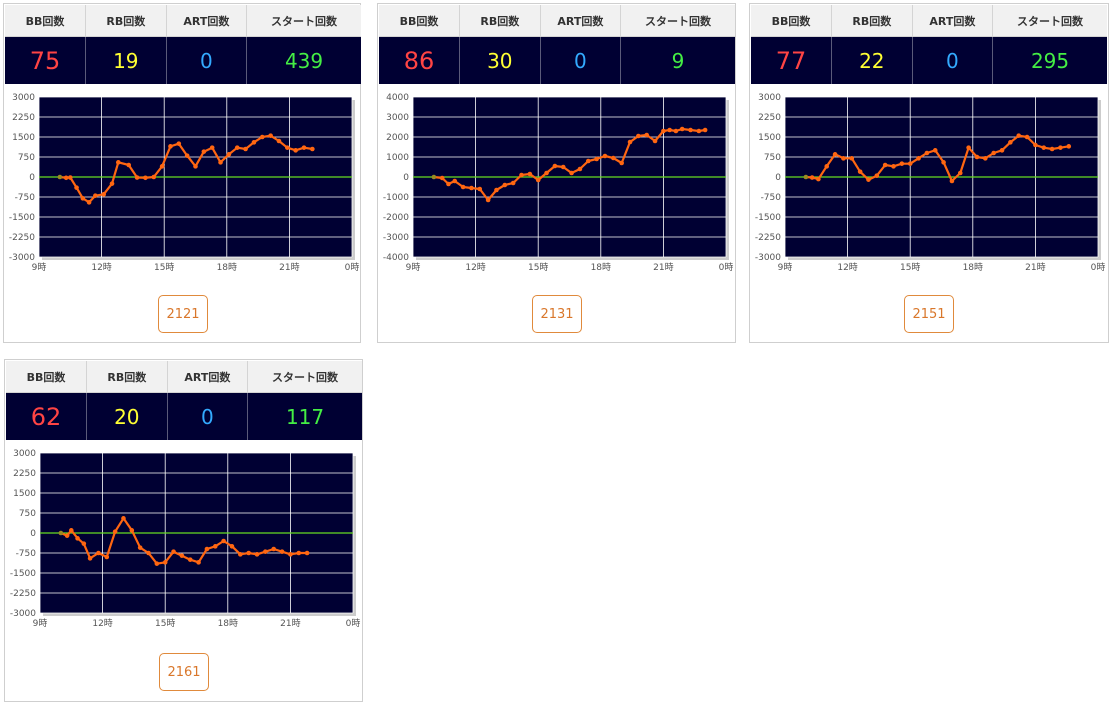 This screenshot has height=705, width=1114. What do you see at coordinates (127, 416) in the screenshot?
I see `rb-count: 20` at bounding box center [127, 416].